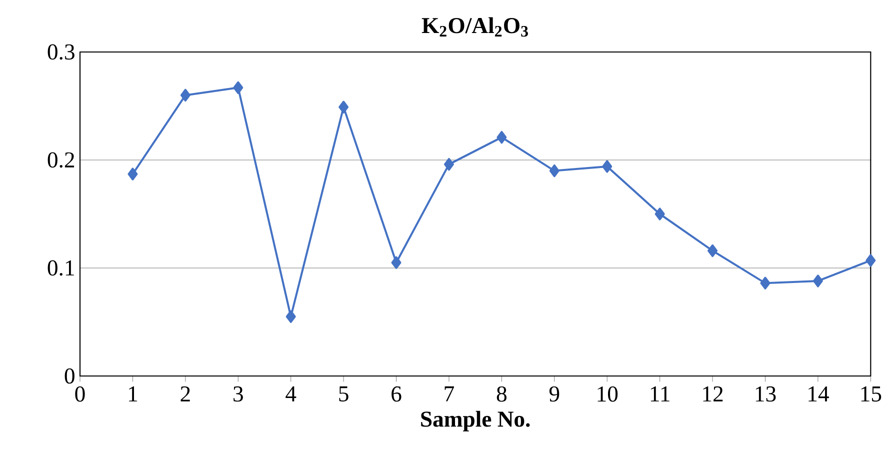 The height and width of the screenshot is (472, 896). What do you see at coordinates (343, 394) in the screenshot?
I see `x-tick-label: 5` at bounding box center [343, 394].